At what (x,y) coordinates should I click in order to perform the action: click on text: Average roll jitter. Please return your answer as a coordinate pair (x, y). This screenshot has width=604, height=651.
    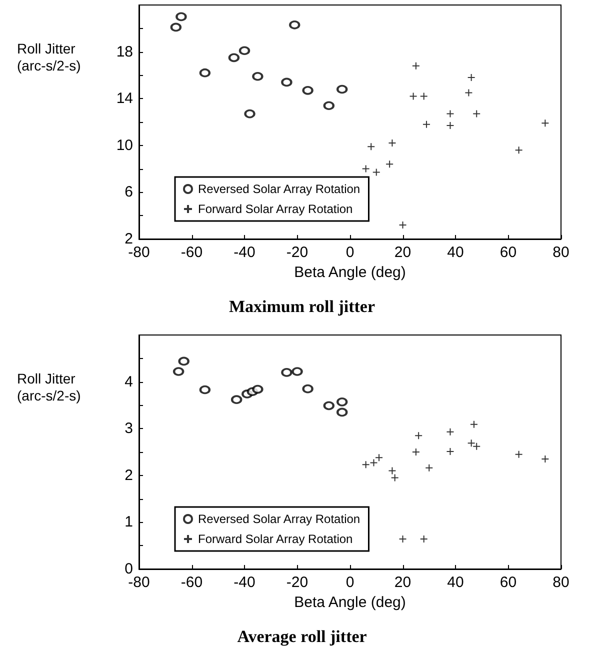
    Looking at the image, I should click on (302, 636).